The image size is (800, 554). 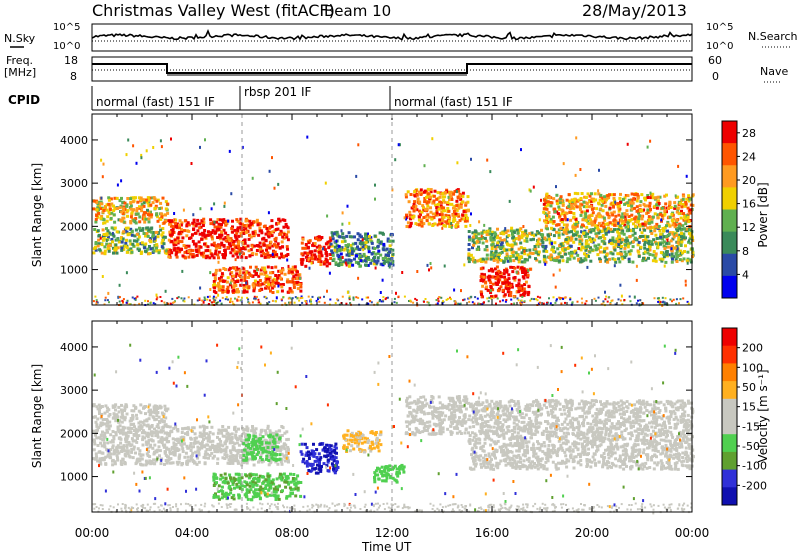 What do you see at coordinates (774, 71) in the screenshot?
I see `nave-label: Nave` at bounding box center [774, 71].